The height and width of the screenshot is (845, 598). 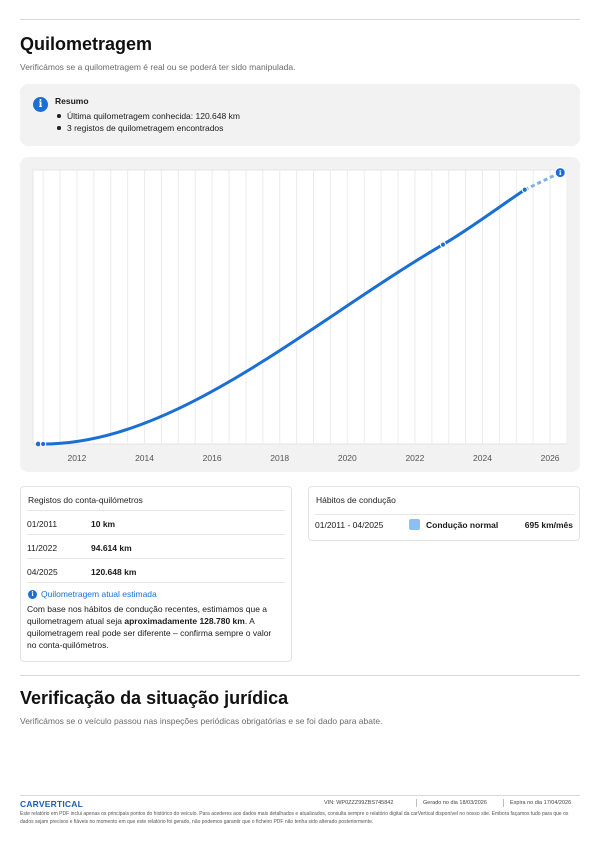 I want to click on habit-range: 01/2011 - 04/2025, so click(x=349, y=525).